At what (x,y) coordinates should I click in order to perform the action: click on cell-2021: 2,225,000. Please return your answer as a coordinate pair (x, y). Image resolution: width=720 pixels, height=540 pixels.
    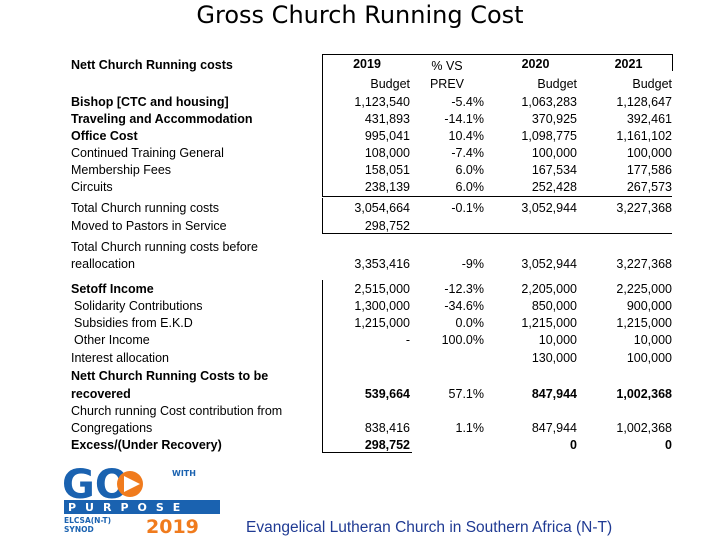
    Looking at the image, I should click on (644, 289).